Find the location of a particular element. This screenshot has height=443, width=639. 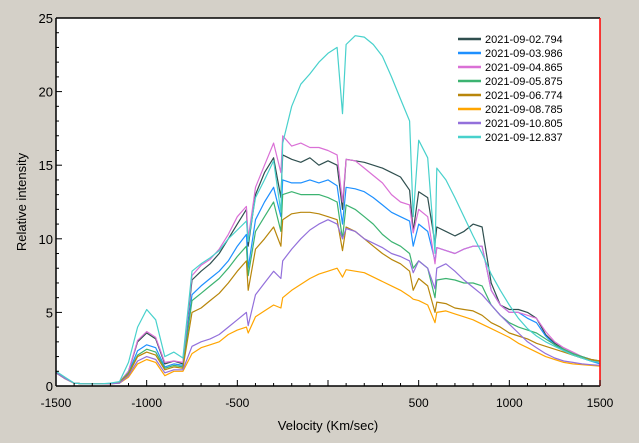

legend-label-0: 2021-09-02.794 is located at coordinates (524, 40).